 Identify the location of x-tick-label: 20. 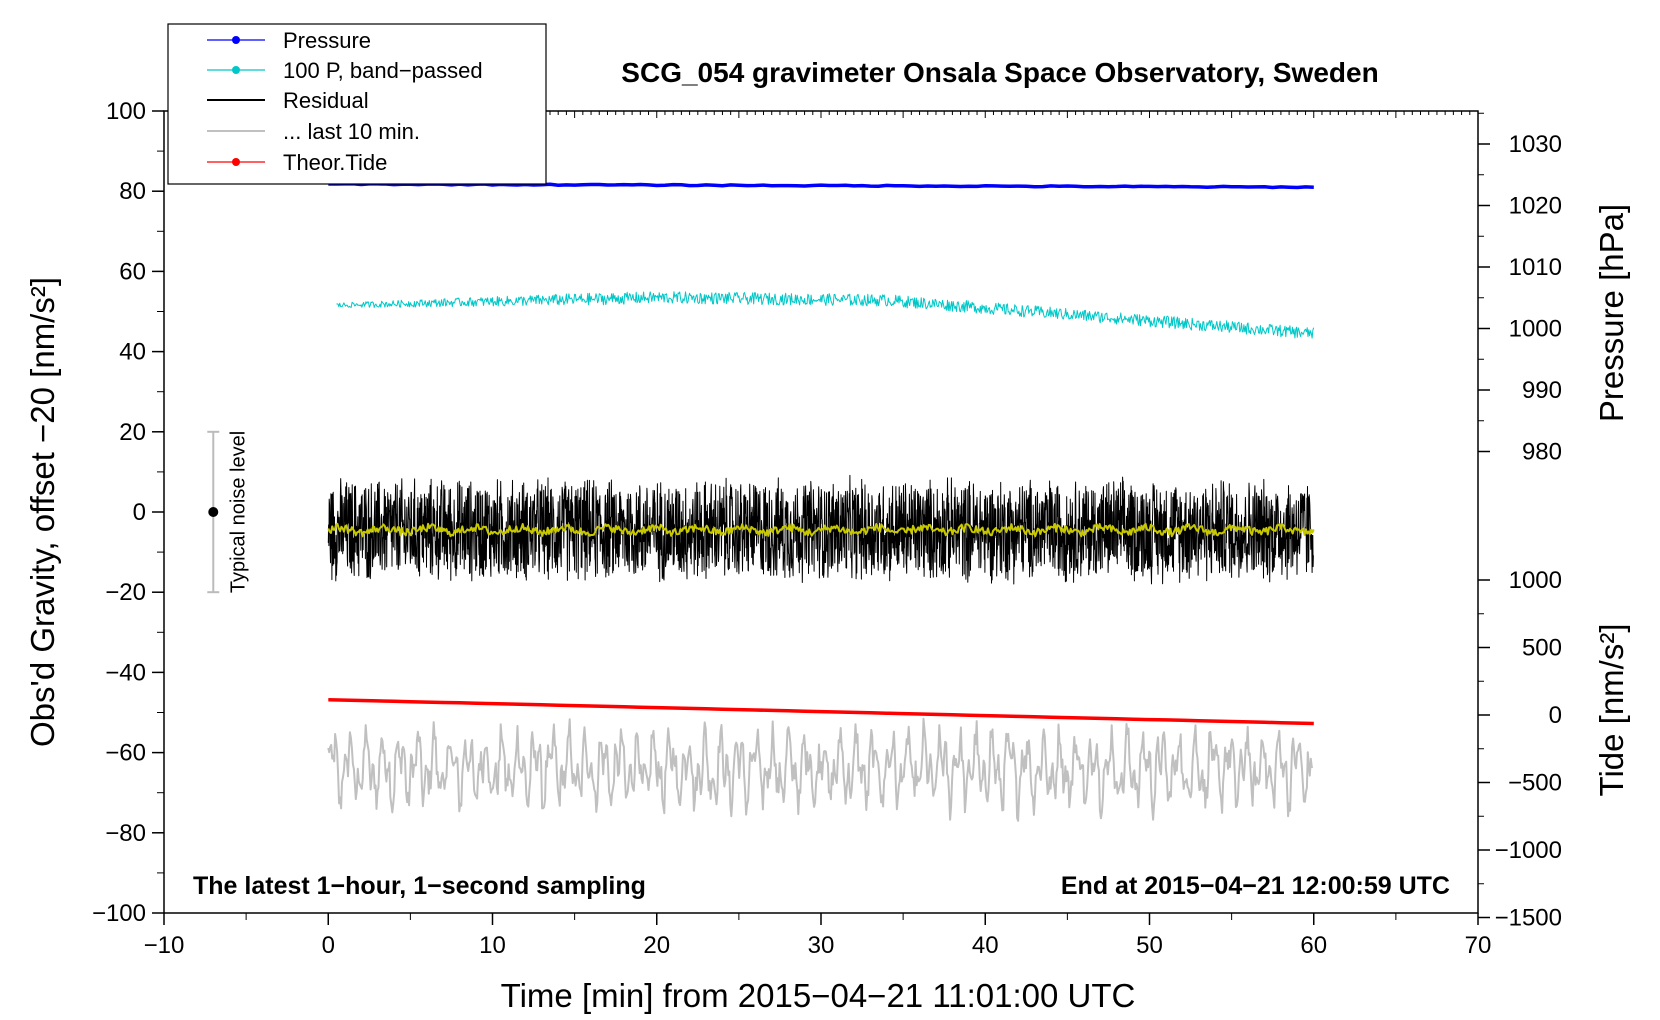
(656, 945).